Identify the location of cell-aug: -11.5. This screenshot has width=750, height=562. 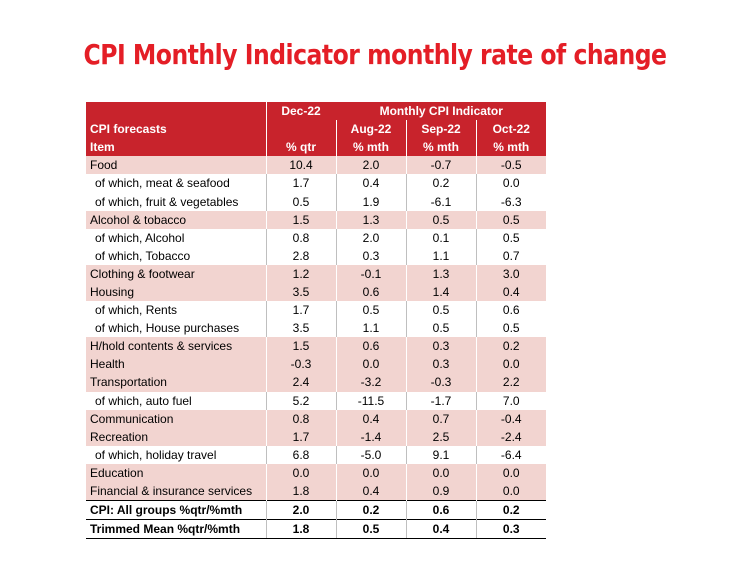
(370, 400).